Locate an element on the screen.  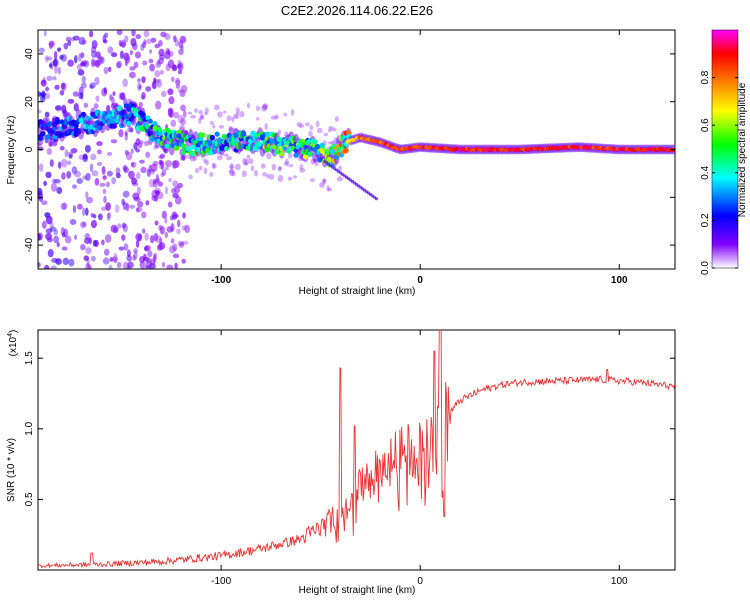
snr-y-tick-label: 1.5 is located at coordinates (29, 358).